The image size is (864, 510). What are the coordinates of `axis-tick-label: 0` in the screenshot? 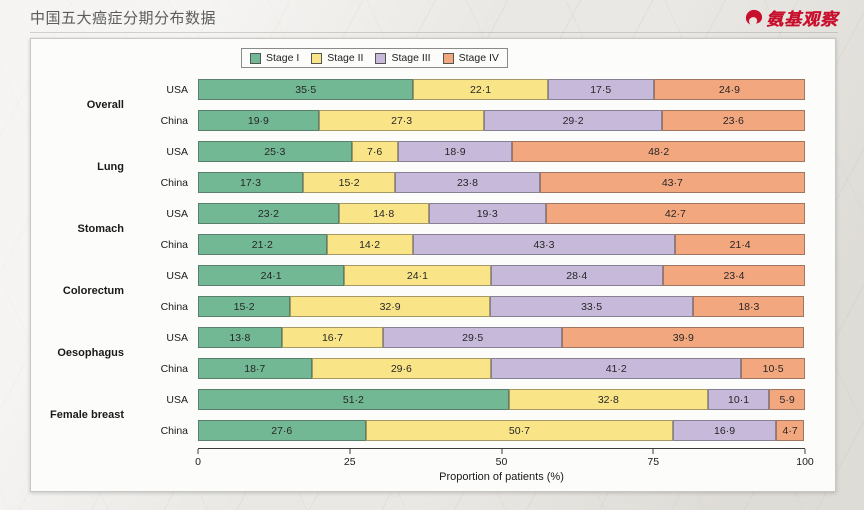 It's located at (198, 462).